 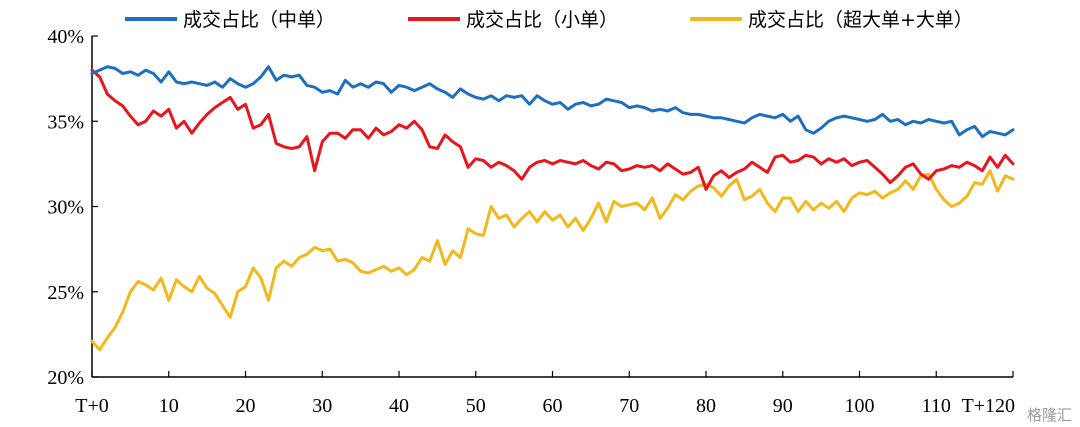 What do you see at coordinates (783, 406) in the screenshot?
I see `x-tick-label: 90` at bounding box center [783, 406].